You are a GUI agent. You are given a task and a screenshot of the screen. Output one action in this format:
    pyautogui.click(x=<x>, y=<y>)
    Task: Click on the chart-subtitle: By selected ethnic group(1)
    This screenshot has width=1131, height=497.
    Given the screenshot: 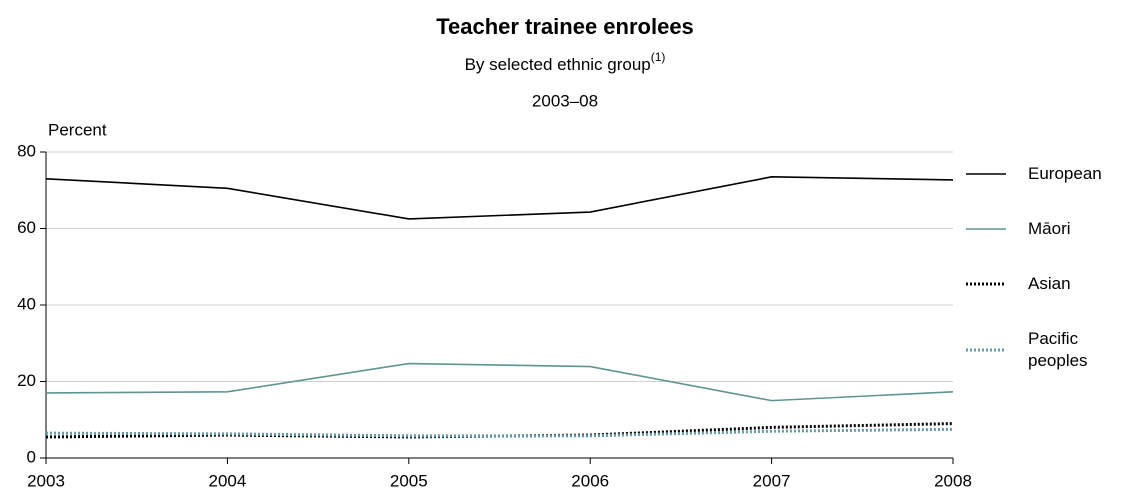 What is the action you would take?
    pyautogui.click(x=565, y=62)
    